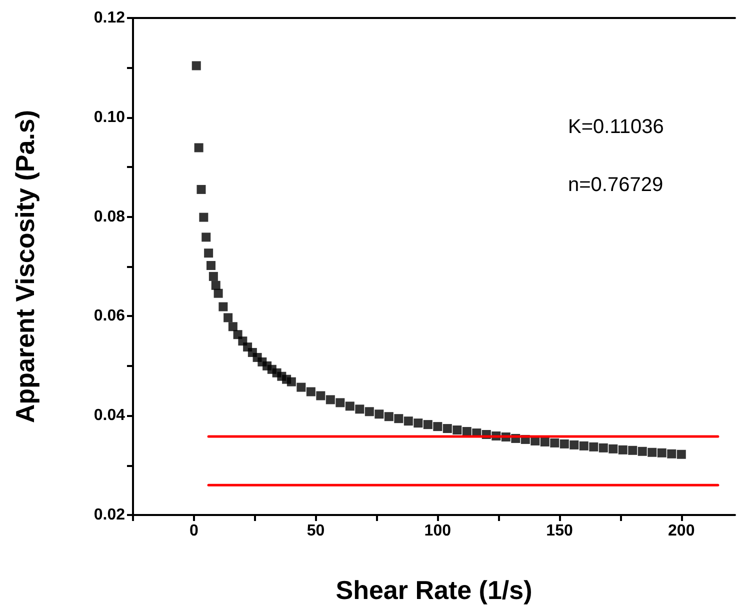 This screenshot has height=611, width=738. Describe the element at coordinates (315, 531) in the screenshot. I see `x-tick-label: 50` at that location.